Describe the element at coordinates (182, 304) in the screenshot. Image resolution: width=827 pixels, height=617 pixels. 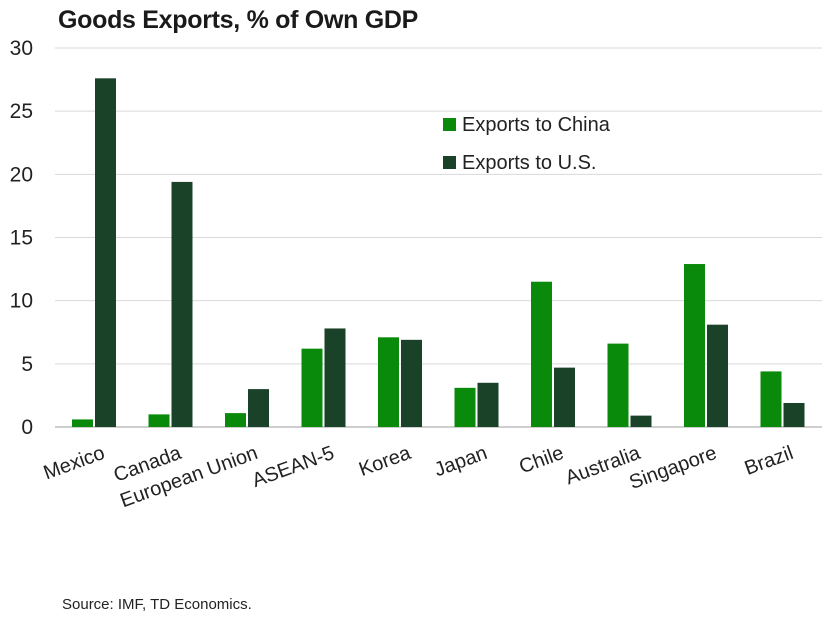
I see `bar-us-canada` at that location.